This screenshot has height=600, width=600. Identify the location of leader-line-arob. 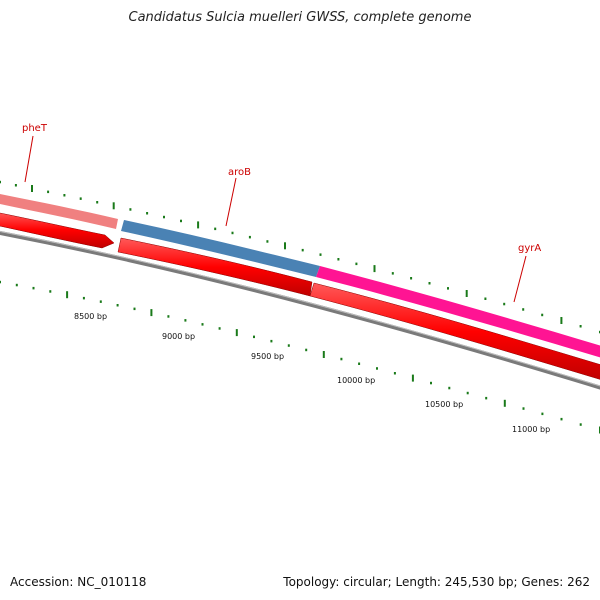
(231, 202).